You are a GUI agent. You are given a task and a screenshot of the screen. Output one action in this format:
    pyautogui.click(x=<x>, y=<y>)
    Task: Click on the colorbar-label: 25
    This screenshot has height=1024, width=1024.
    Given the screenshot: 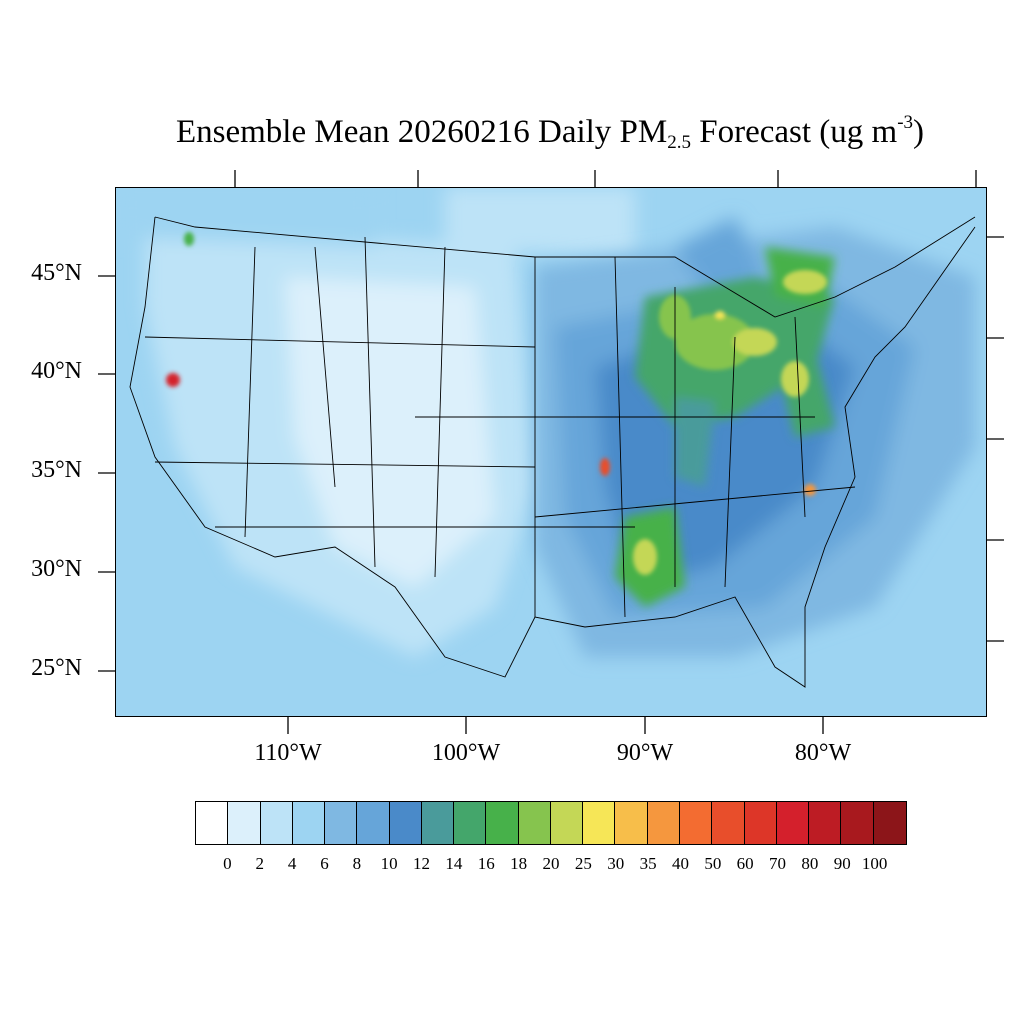 What is the action you would take?
    pyautogui.click(x=583, y=863)
    